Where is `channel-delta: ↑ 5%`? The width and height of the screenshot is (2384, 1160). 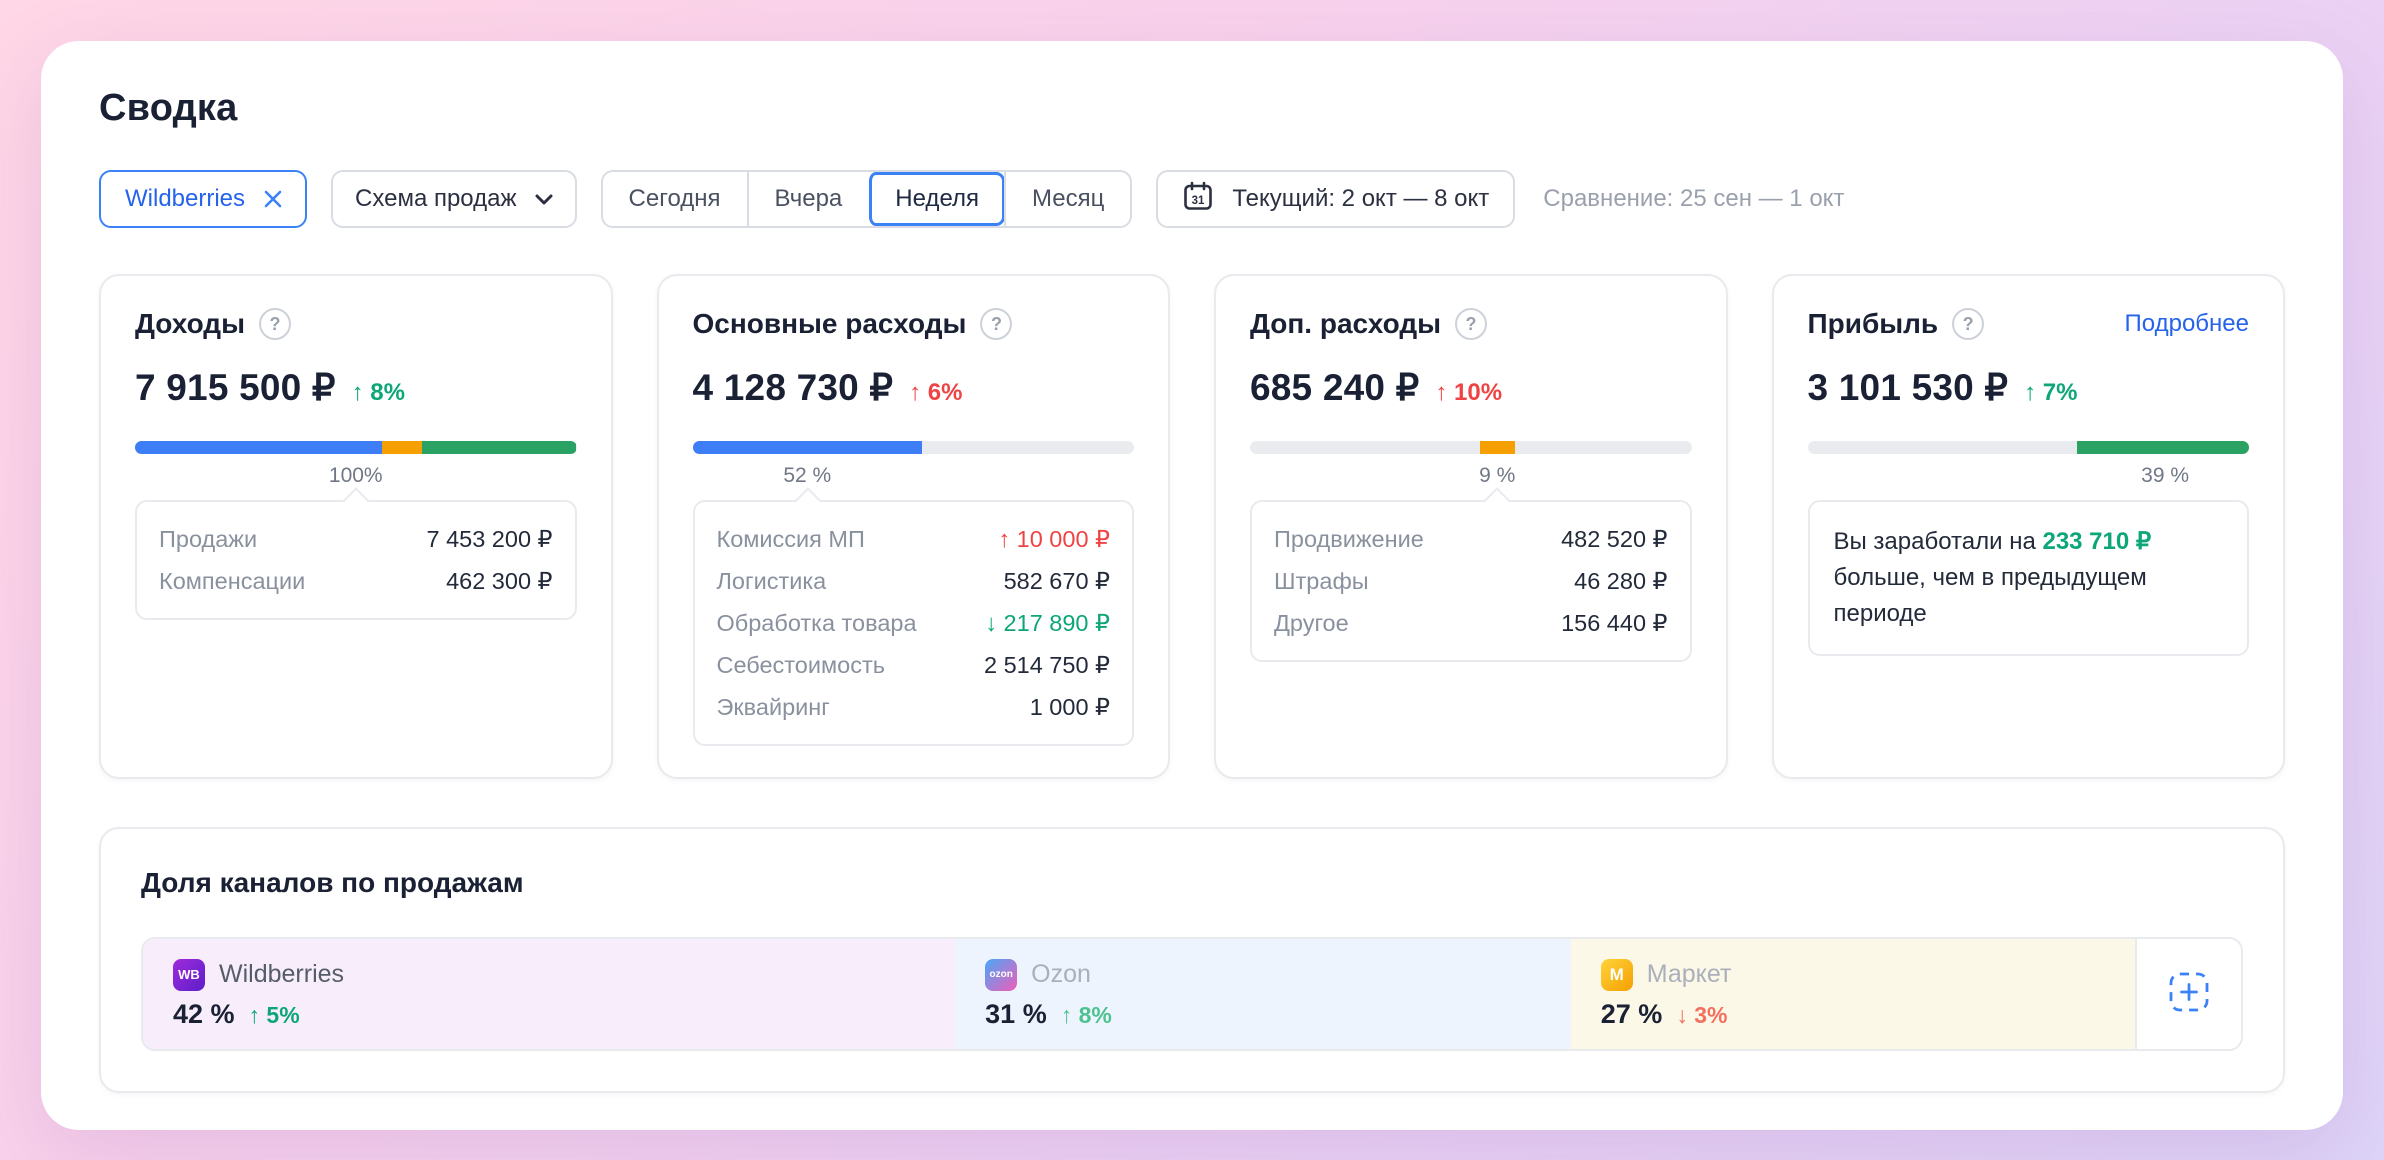
channel-delta: ↑ 5% is located at coordinates (274, 1014).